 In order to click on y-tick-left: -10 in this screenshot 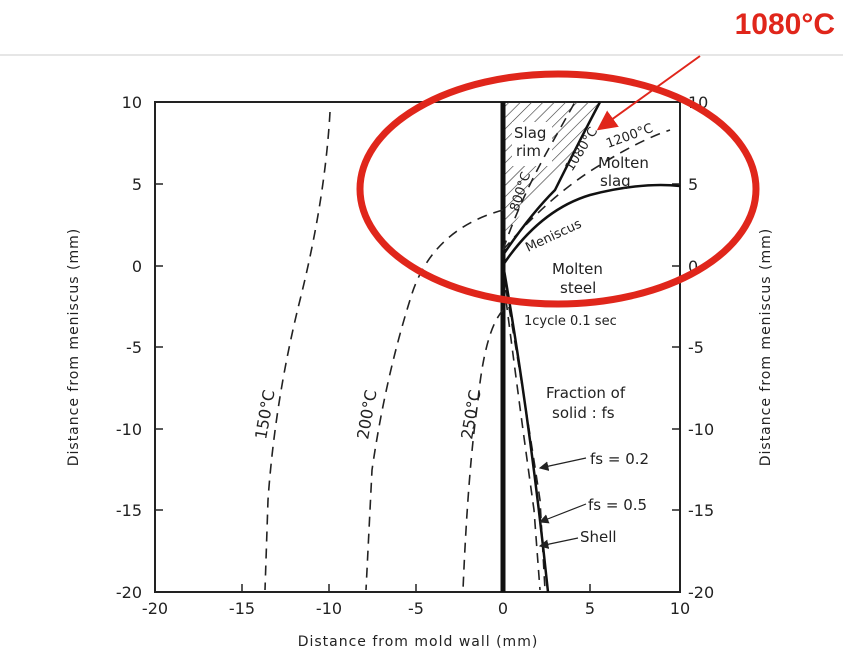, I will do `click(129, 429)`.